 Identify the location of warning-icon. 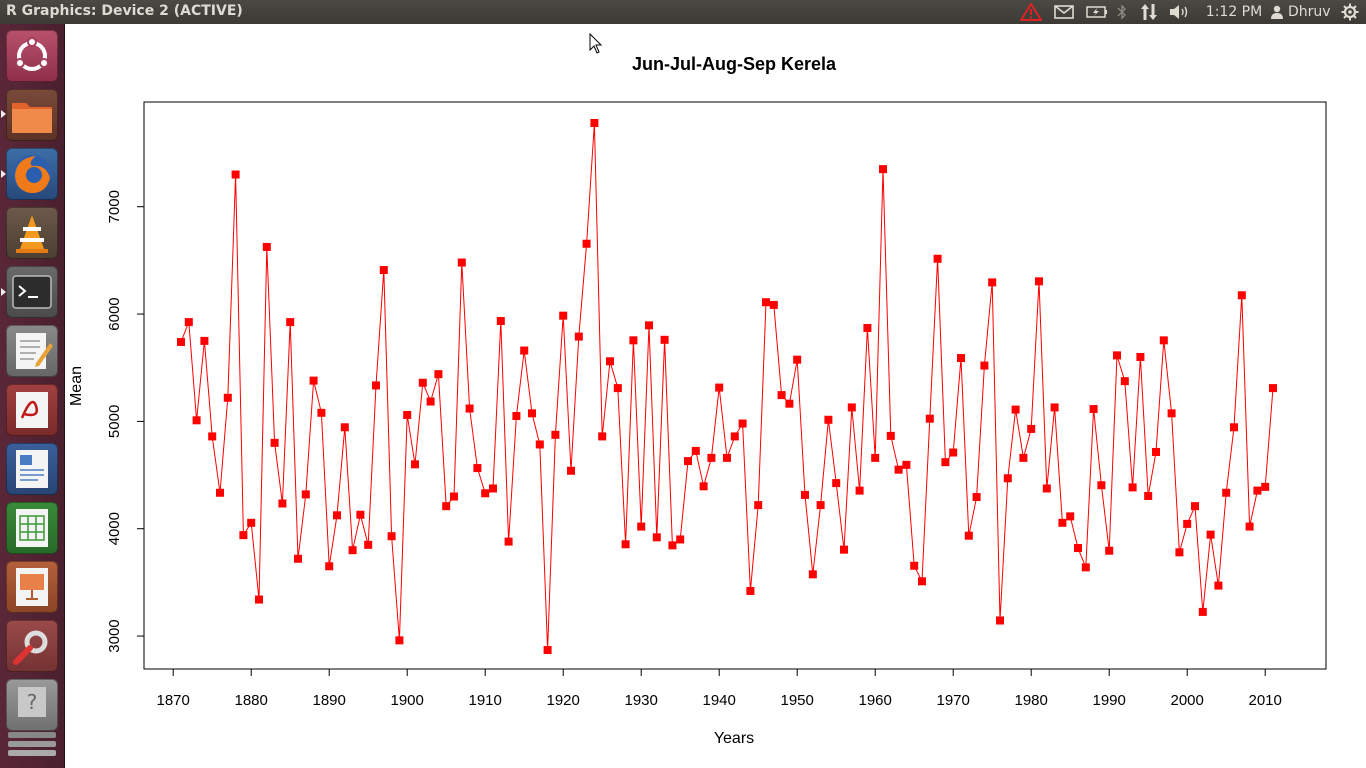
(1031, 12).